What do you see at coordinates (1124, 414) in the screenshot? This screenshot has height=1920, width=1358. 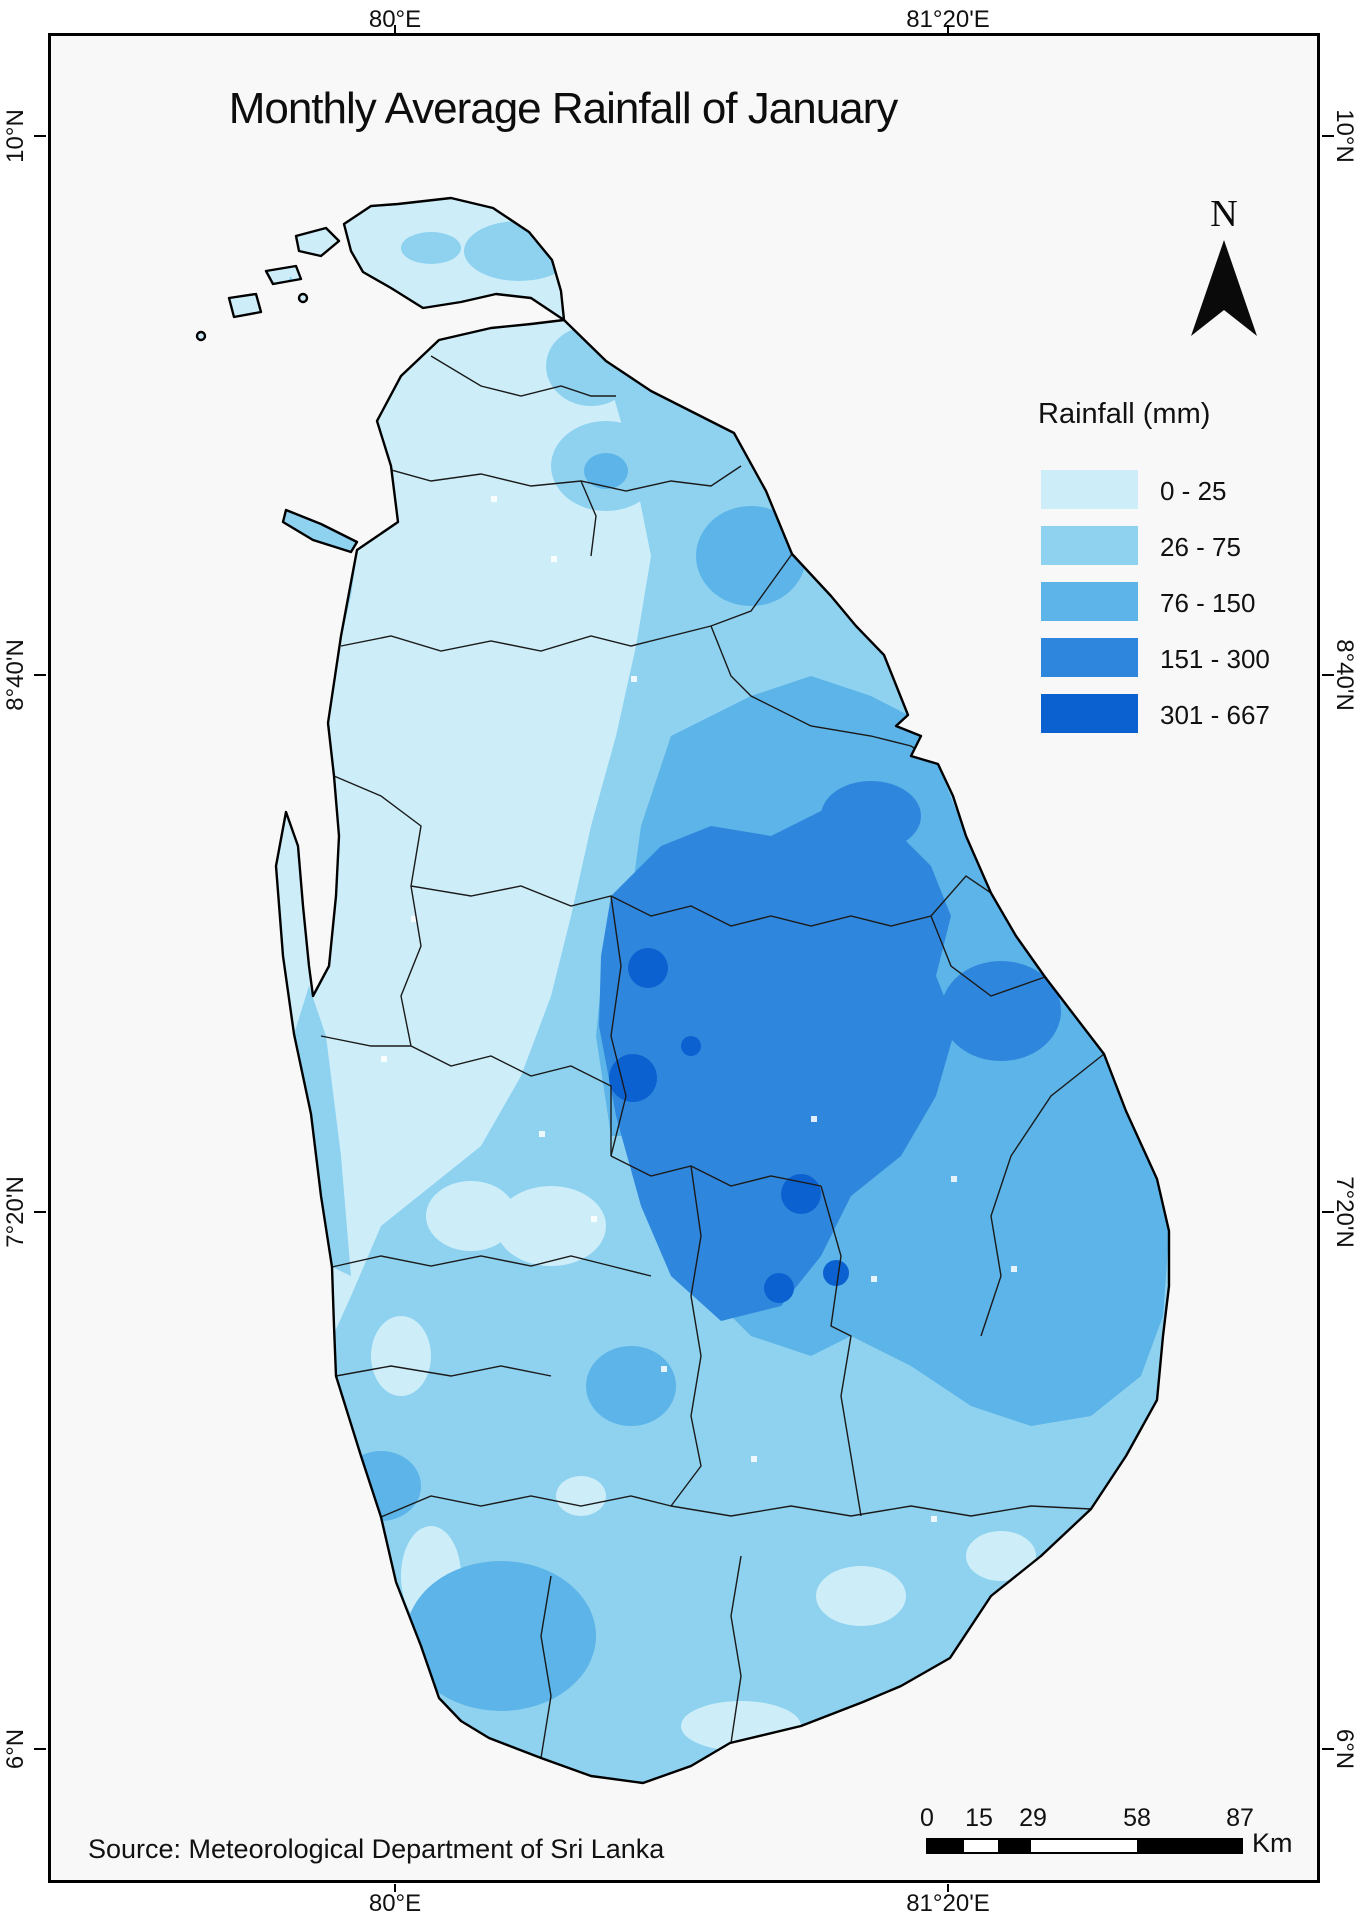 I see `legend-title: Rainfall (mm)` at bounding box center [1124, 414].